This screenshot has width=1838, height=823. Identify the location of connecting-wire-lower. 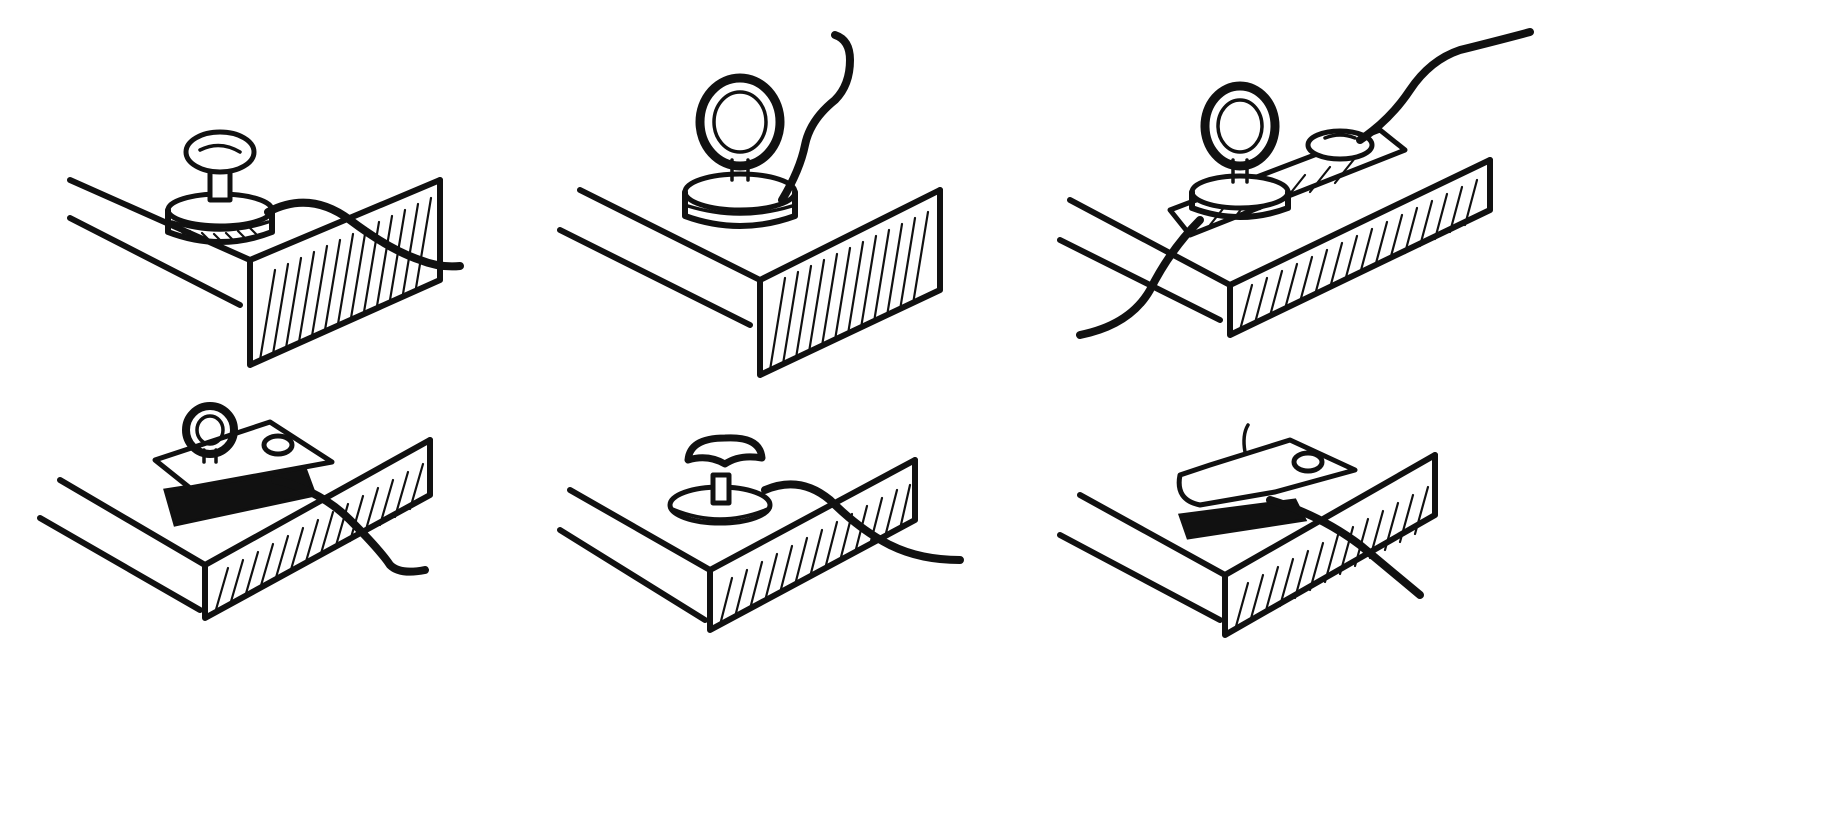
(1140, 277).